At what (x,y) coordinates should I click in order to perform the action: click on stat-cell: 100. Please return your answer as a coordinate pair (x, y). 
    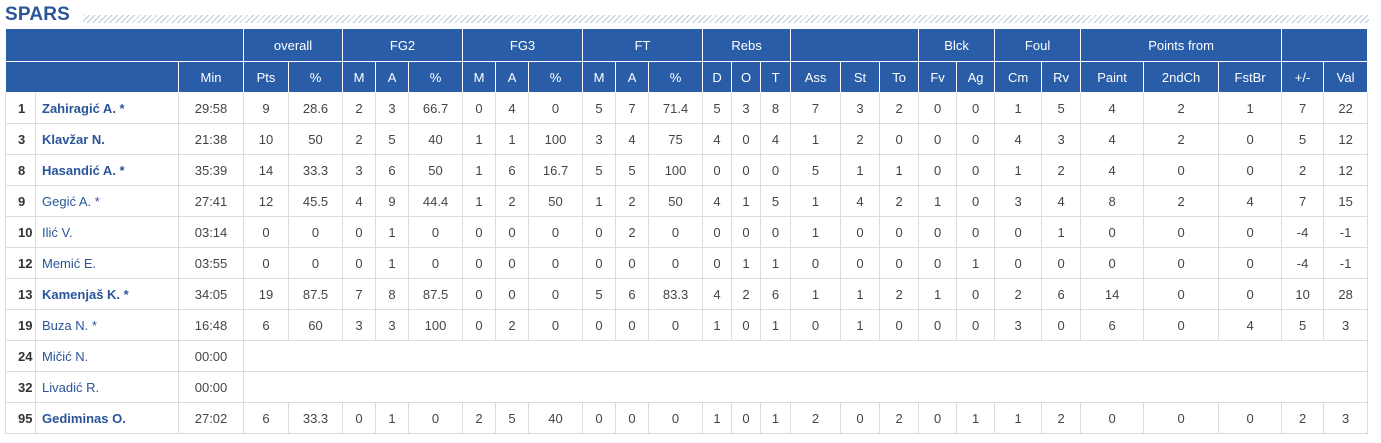
    Looking at the image, I should click on (556, 139).